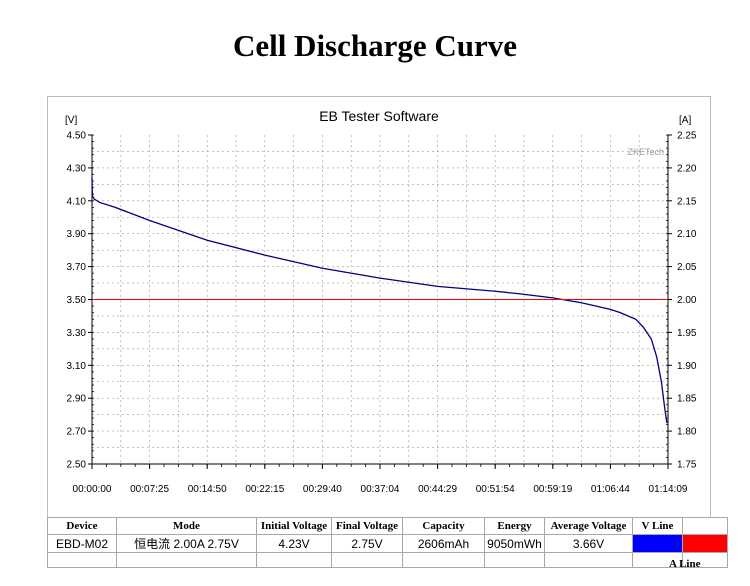  I want to click on value-final-voltage: 2.75V, so click(367, 543).